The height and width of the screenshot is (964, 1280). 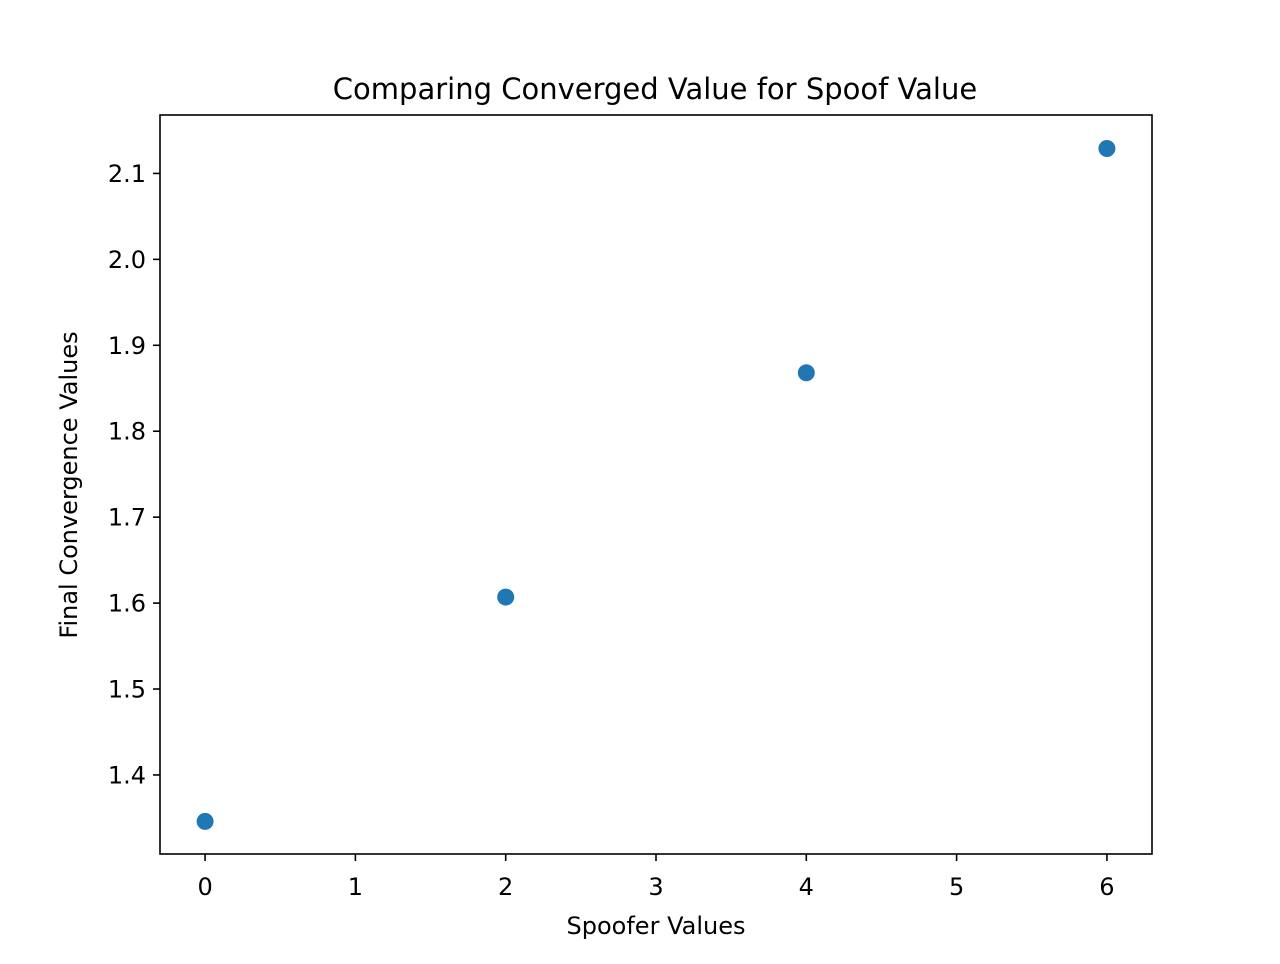 What do you see at coordinates (69, 484) in the screenshot?
I see `y-axis-label: Final Convergence Values` at bounding box center [69, 484].